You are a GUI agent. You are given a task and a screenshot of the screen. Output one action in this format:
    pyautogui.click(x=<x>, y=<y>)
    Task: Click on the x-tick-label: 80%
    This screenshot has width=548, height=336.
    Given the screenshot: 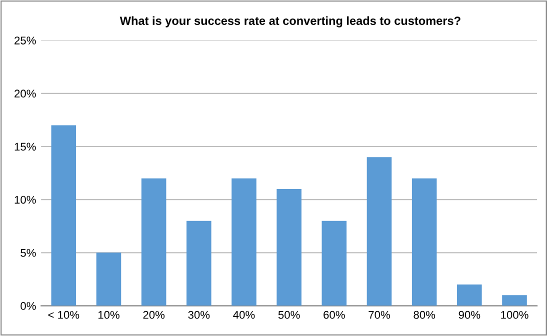 What is the action you would take?
    pyautogui.click(x=425, y=314)
    